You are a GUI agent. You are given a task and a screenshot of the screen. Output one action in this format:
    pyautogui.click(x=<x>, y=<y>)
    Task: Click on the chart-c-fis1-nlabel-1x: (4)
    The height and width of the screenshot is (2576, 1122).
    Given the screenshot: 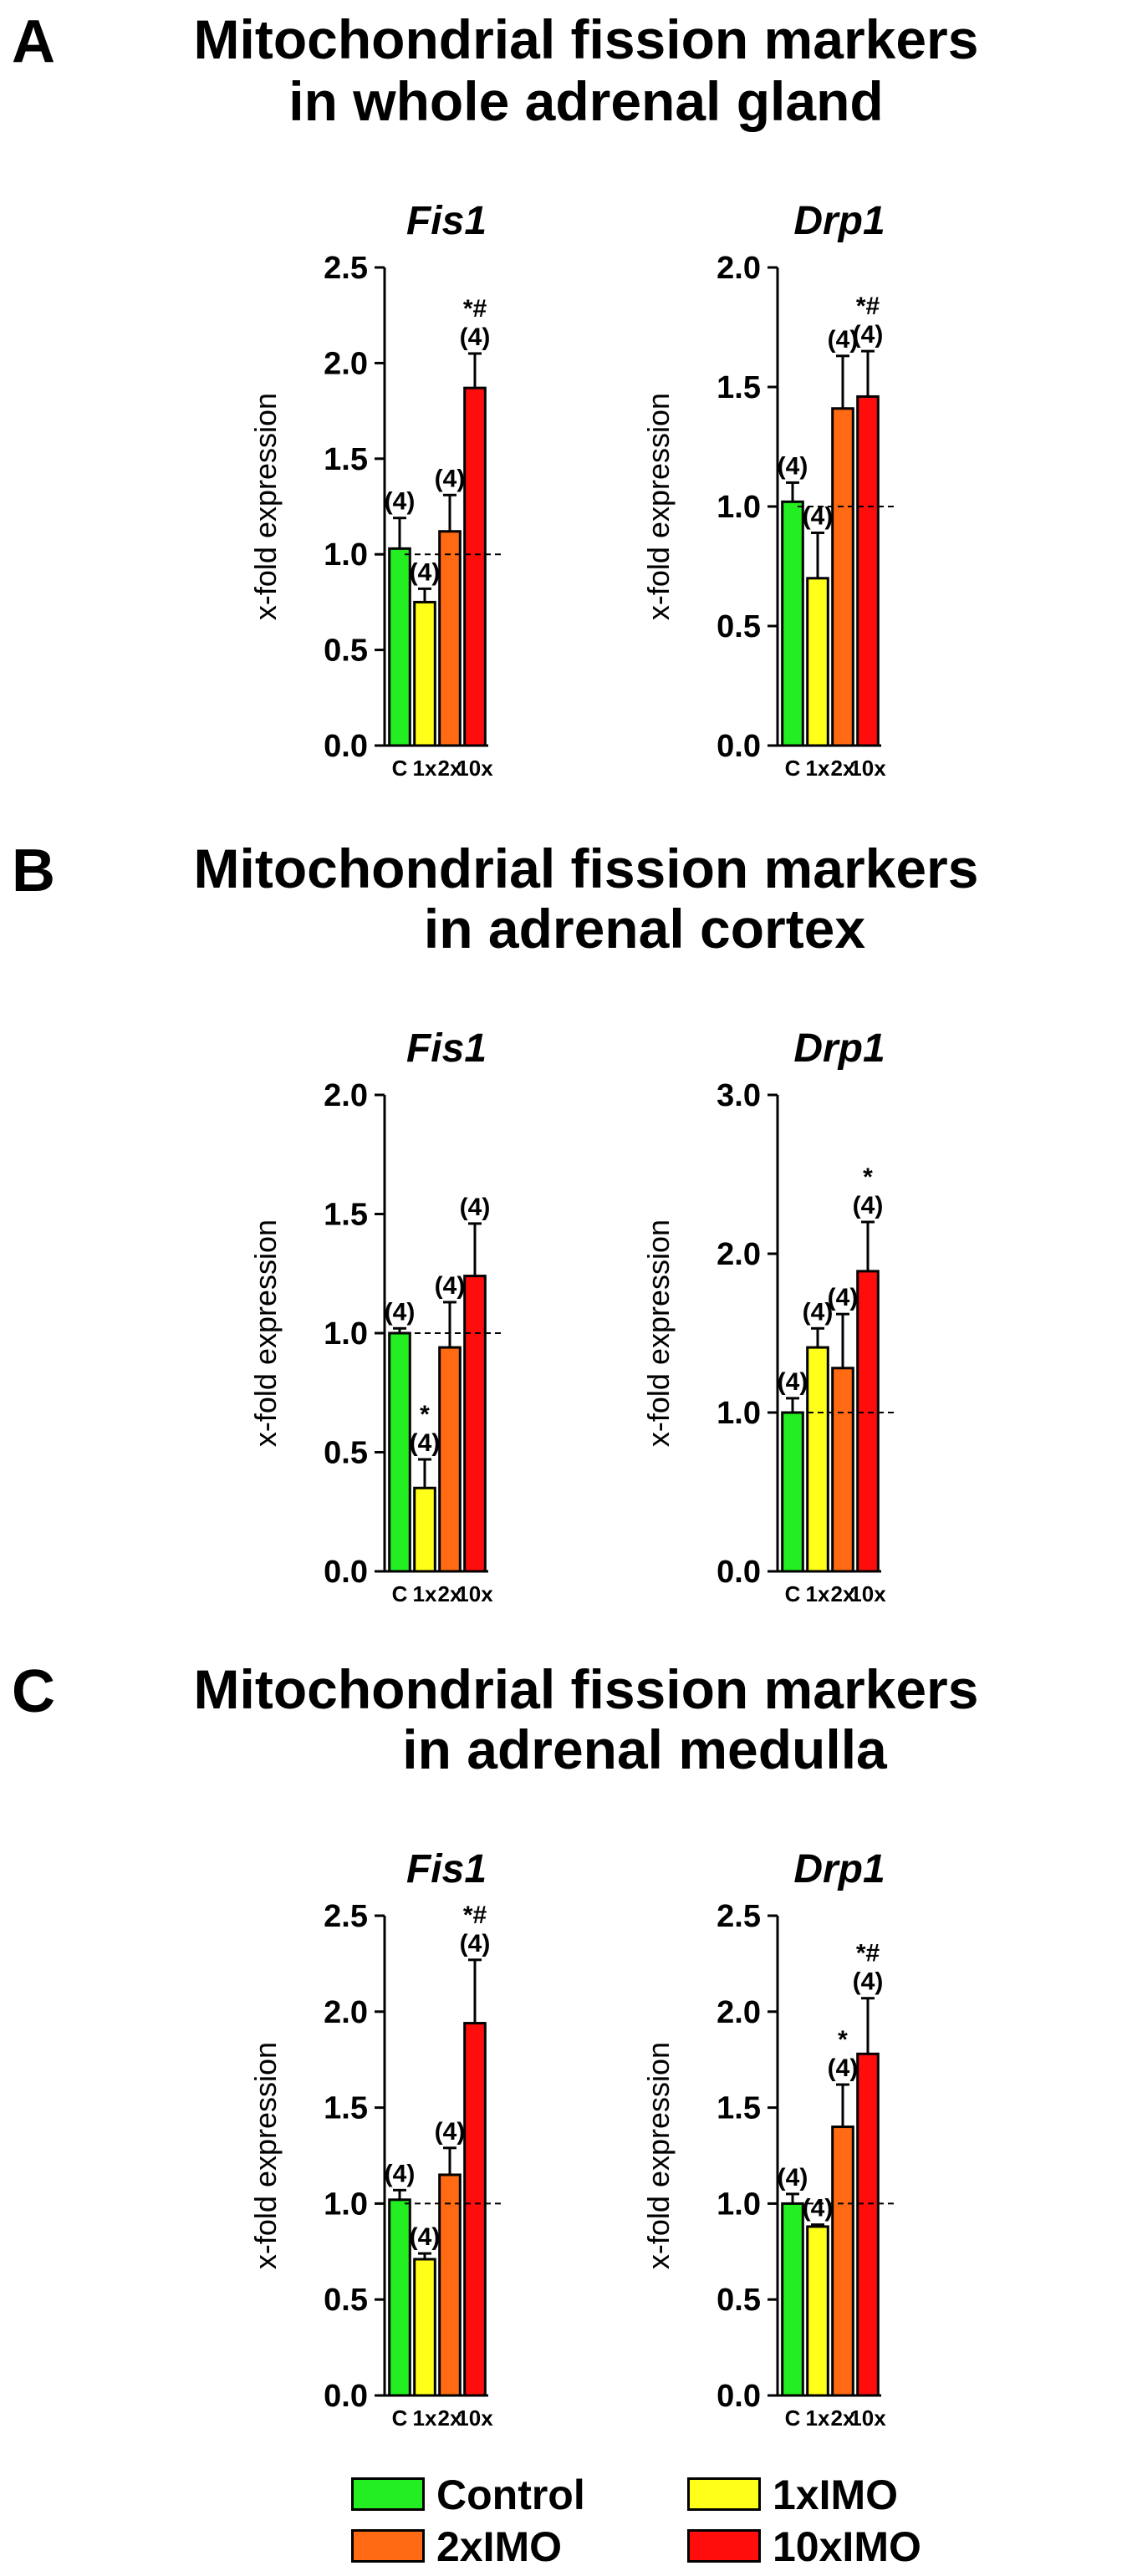 What is the action you would take?
    pyautogui.click(x=425, y=2237)
    